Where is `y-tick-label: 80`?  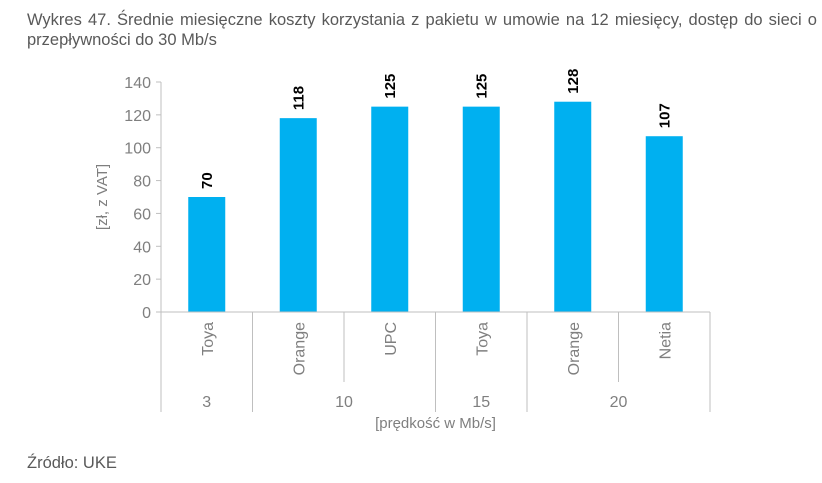
y-tick-label: 80 is located at coordinates (142, 182).